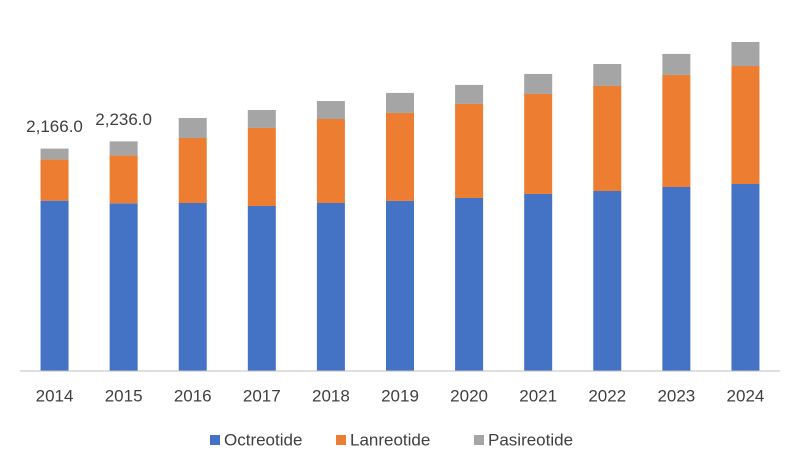  I want to click on x-tick-label: 2014, so click(55, 395).